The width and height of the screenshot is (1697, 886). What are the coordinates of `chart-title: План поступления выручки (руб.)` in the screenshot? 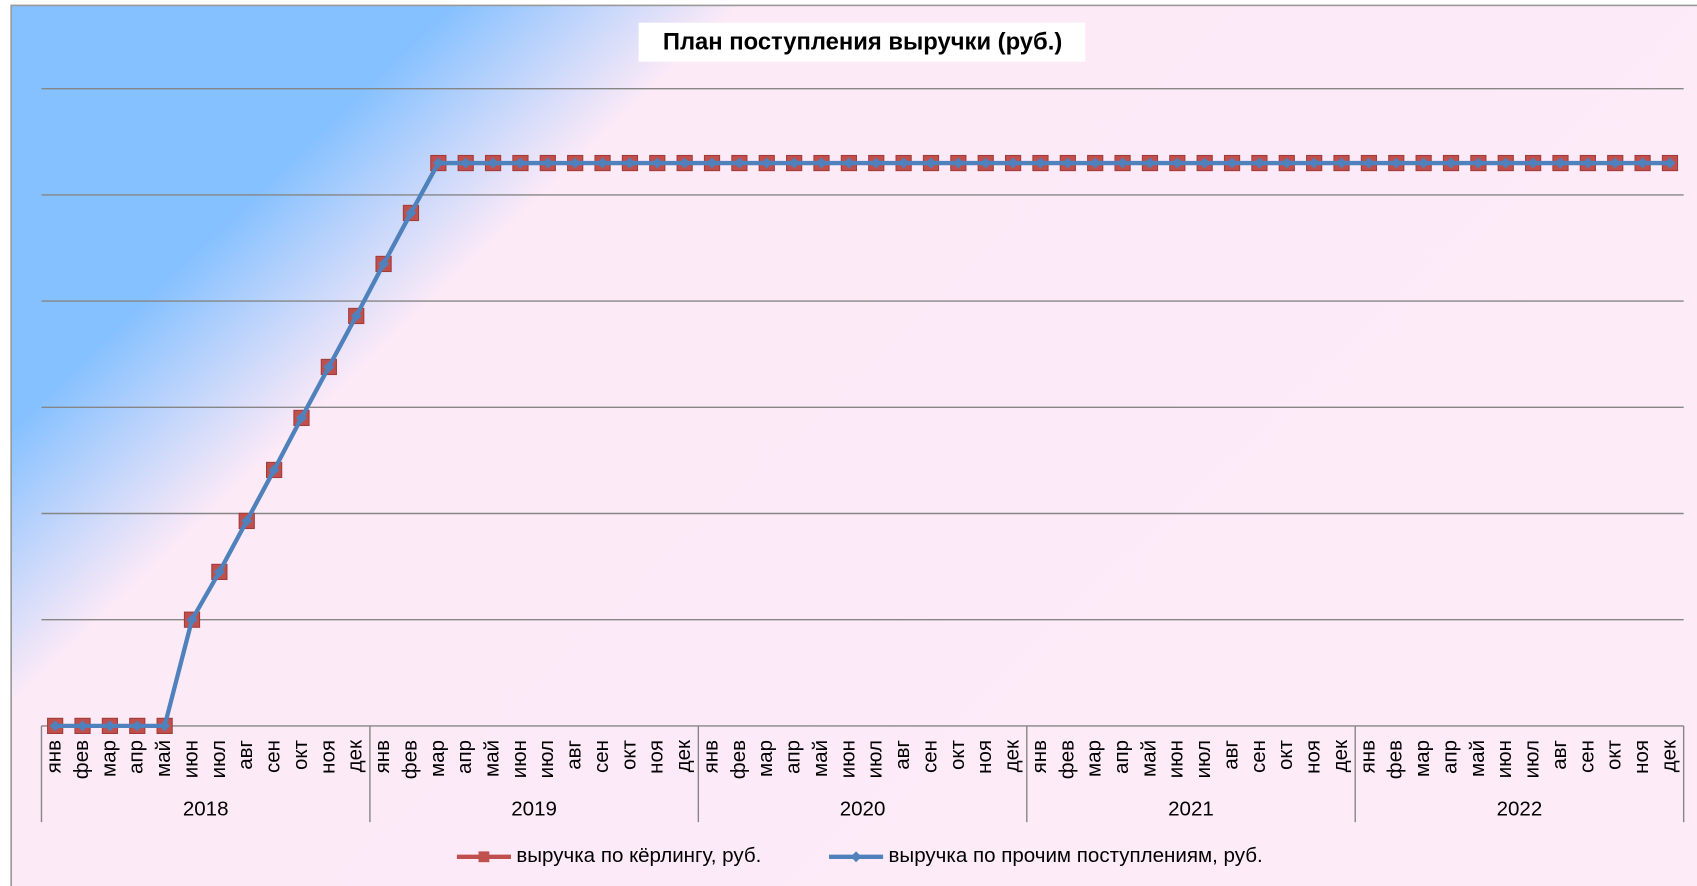 It's located at (862, 42).